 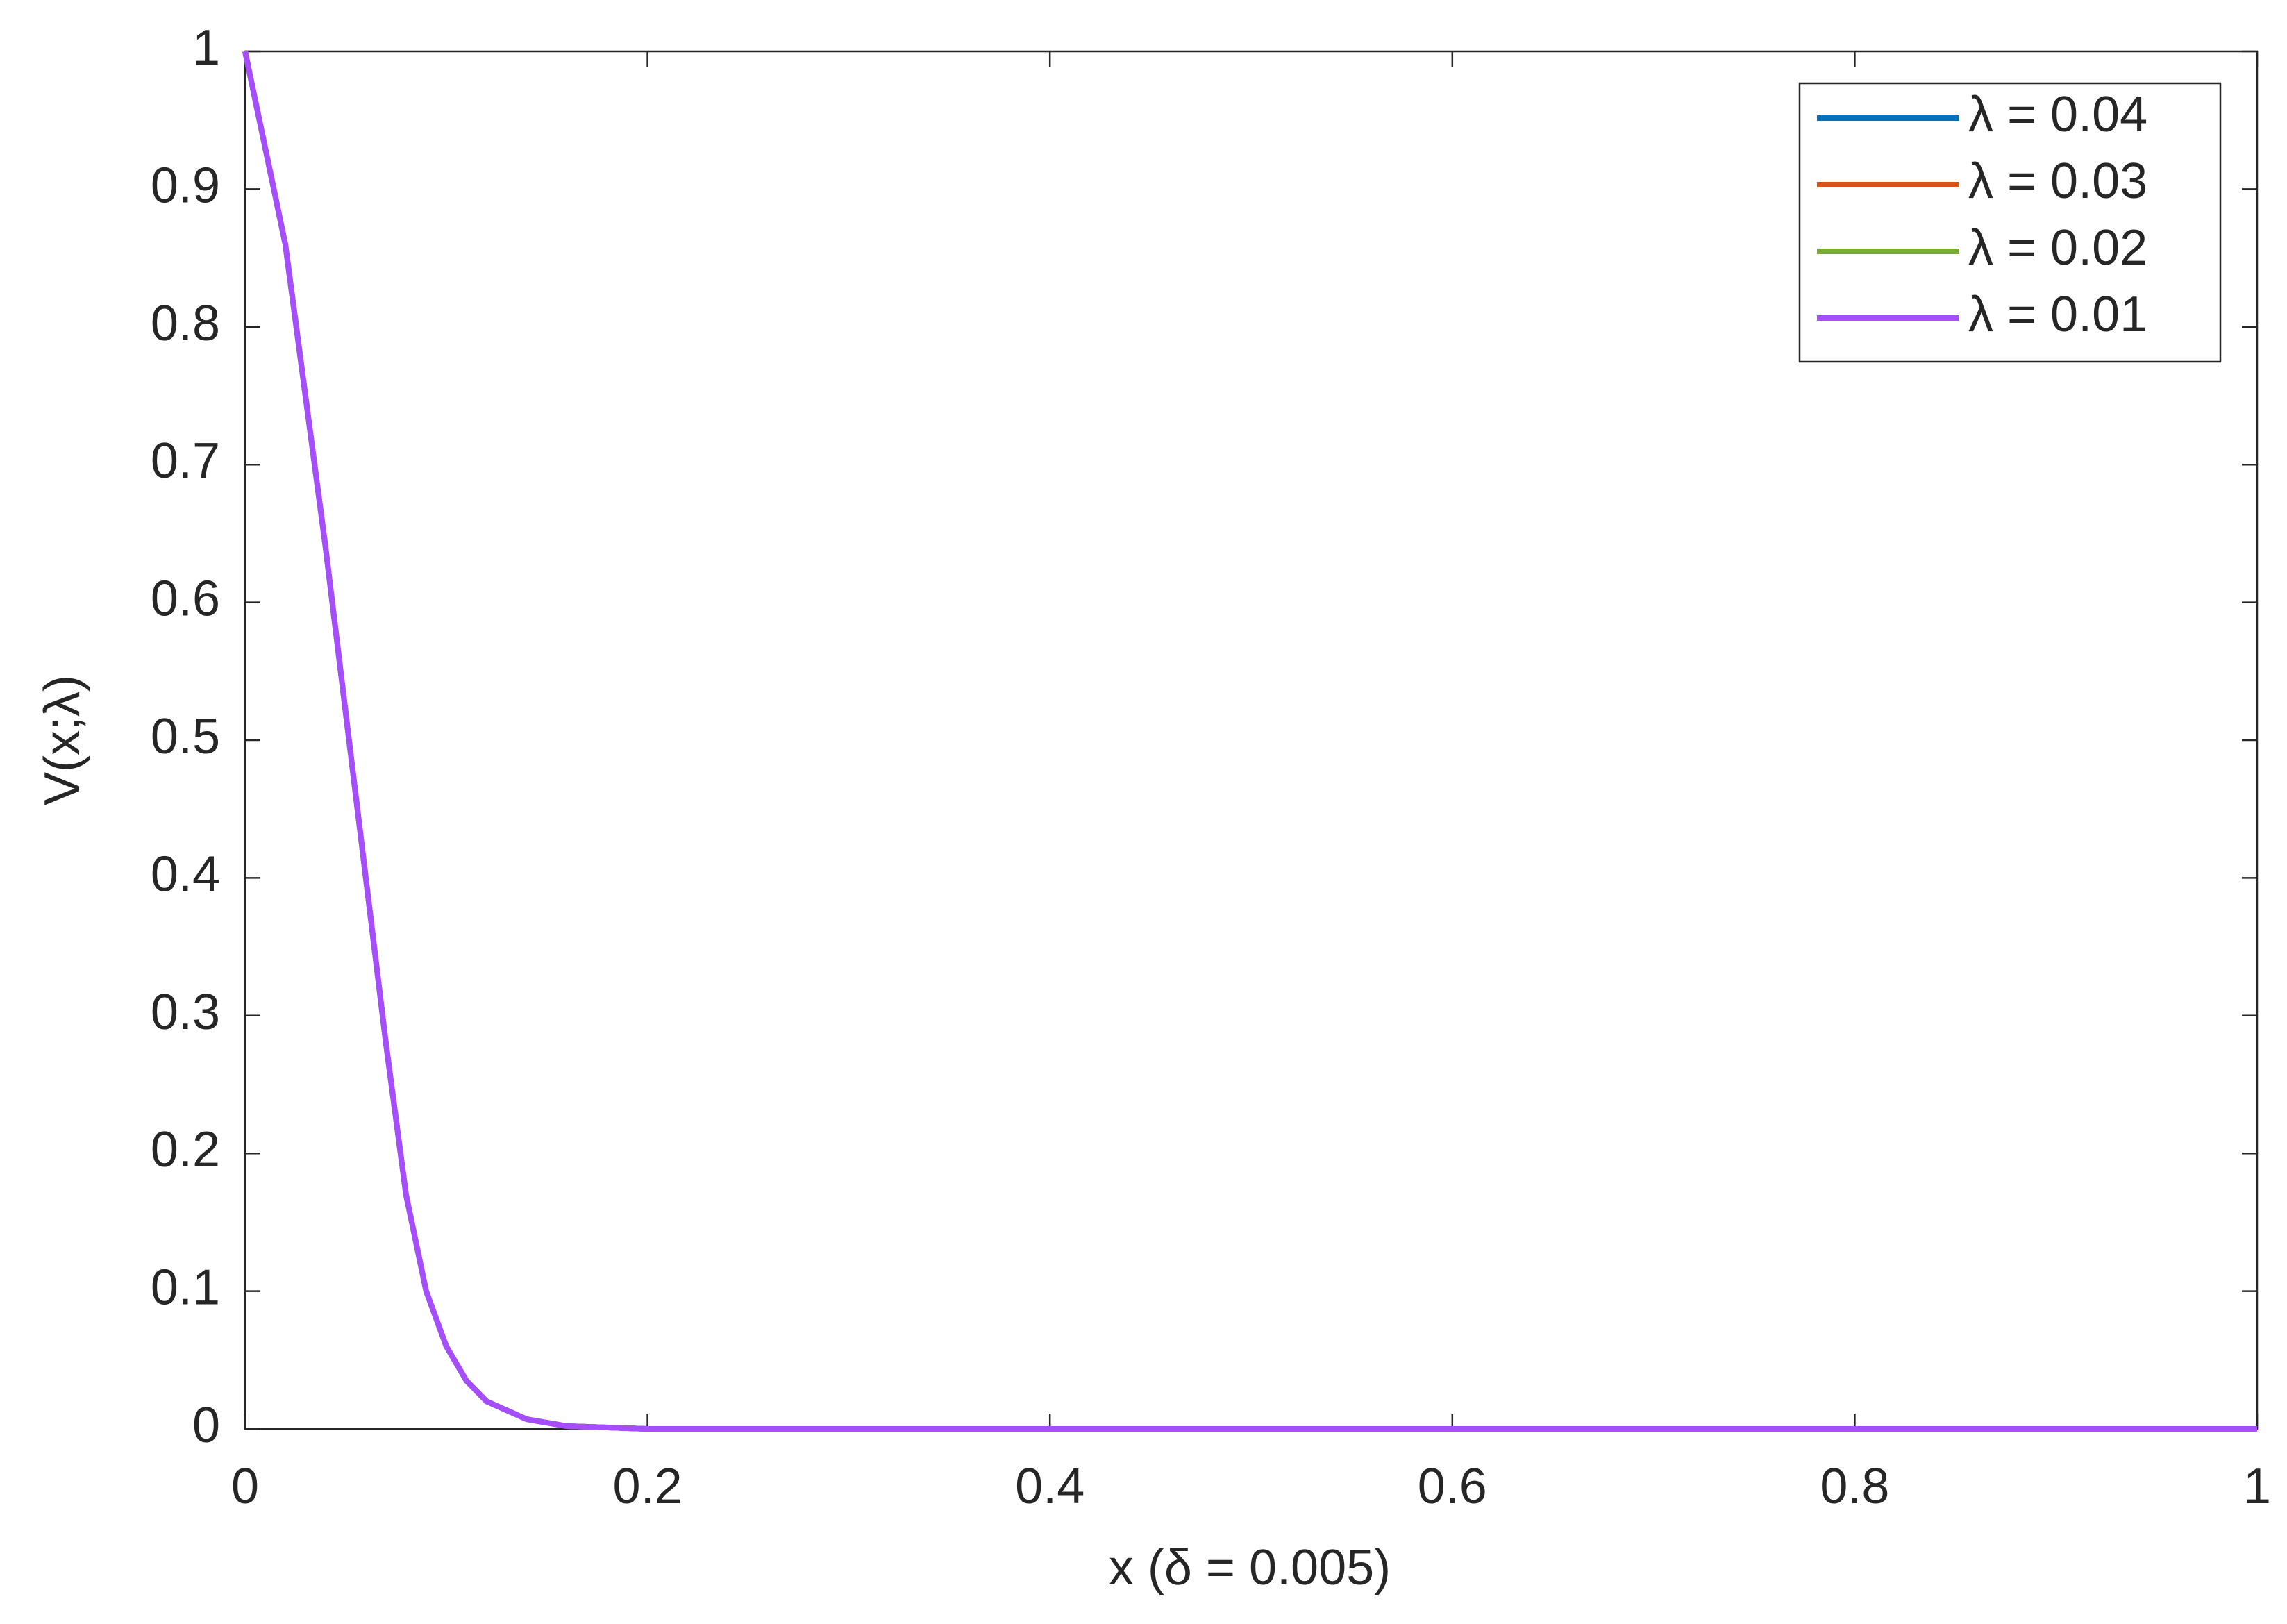 I want to click on legend-label: λ = 0.03, so click(x=2057, y=181).